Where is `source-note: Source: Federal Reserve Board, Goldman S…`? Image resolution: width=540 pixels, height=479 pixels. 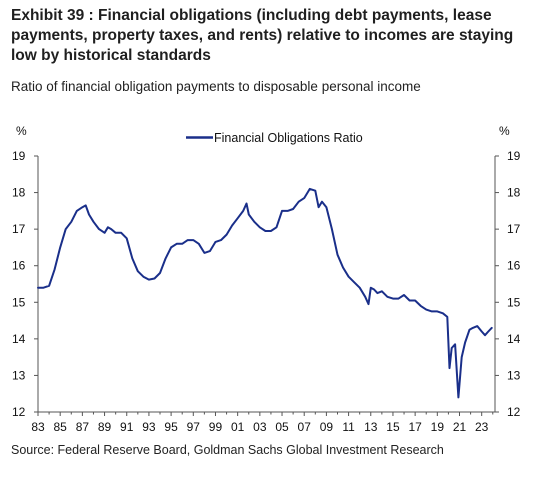
source-note: Source: Federal Reserve Board, Goldman S… is located at coordinates (227, 450).